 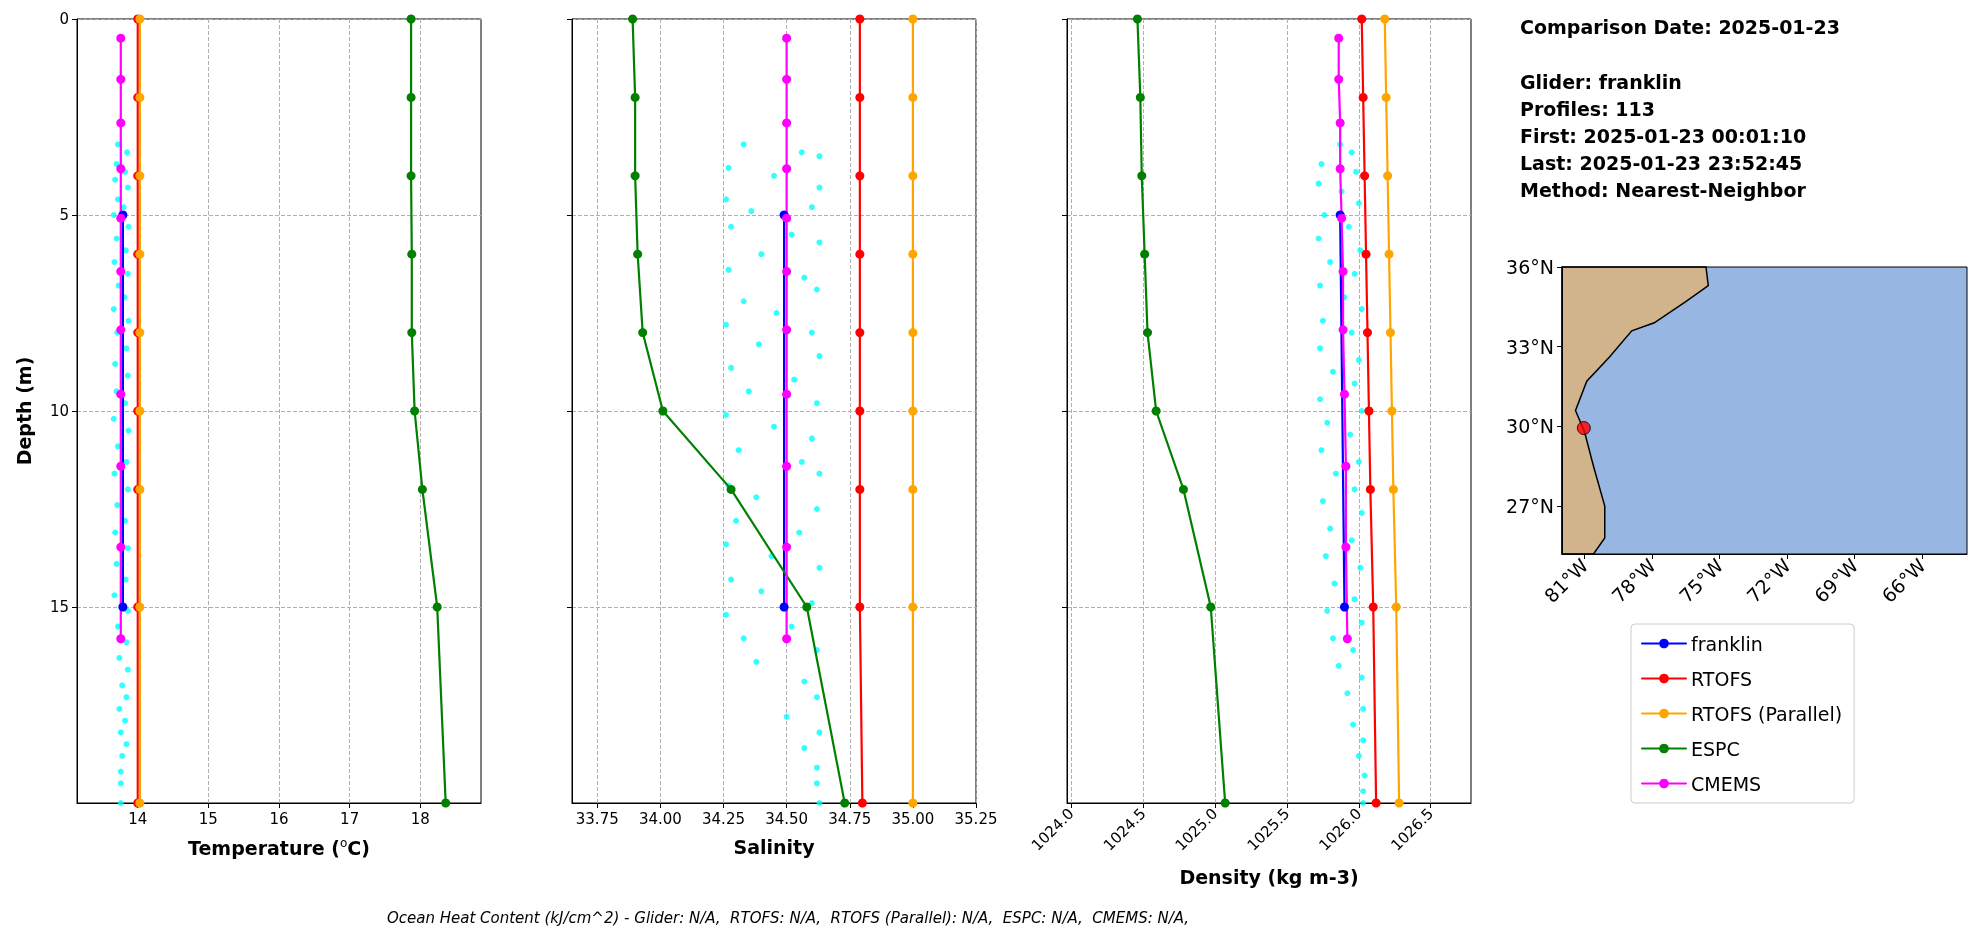 I want to click on x-tick-label: 34.75, so click(x=850, y=818).